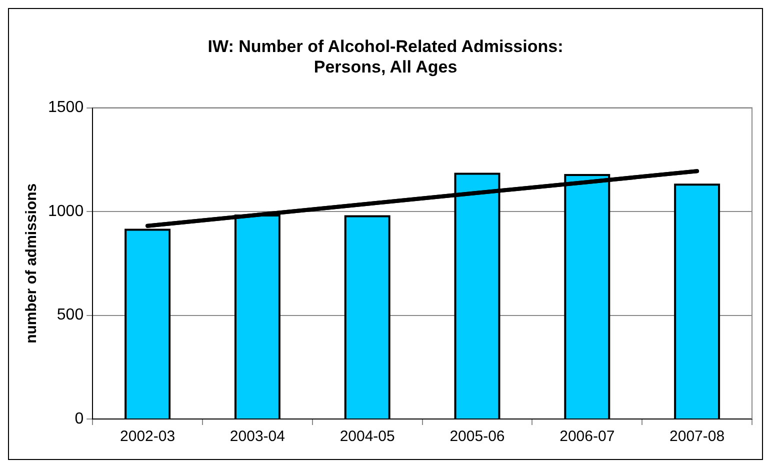  Describe the element at coordinates (587, 437) in the screenshot. I see `x-tick-label: 2006-07` at that location.